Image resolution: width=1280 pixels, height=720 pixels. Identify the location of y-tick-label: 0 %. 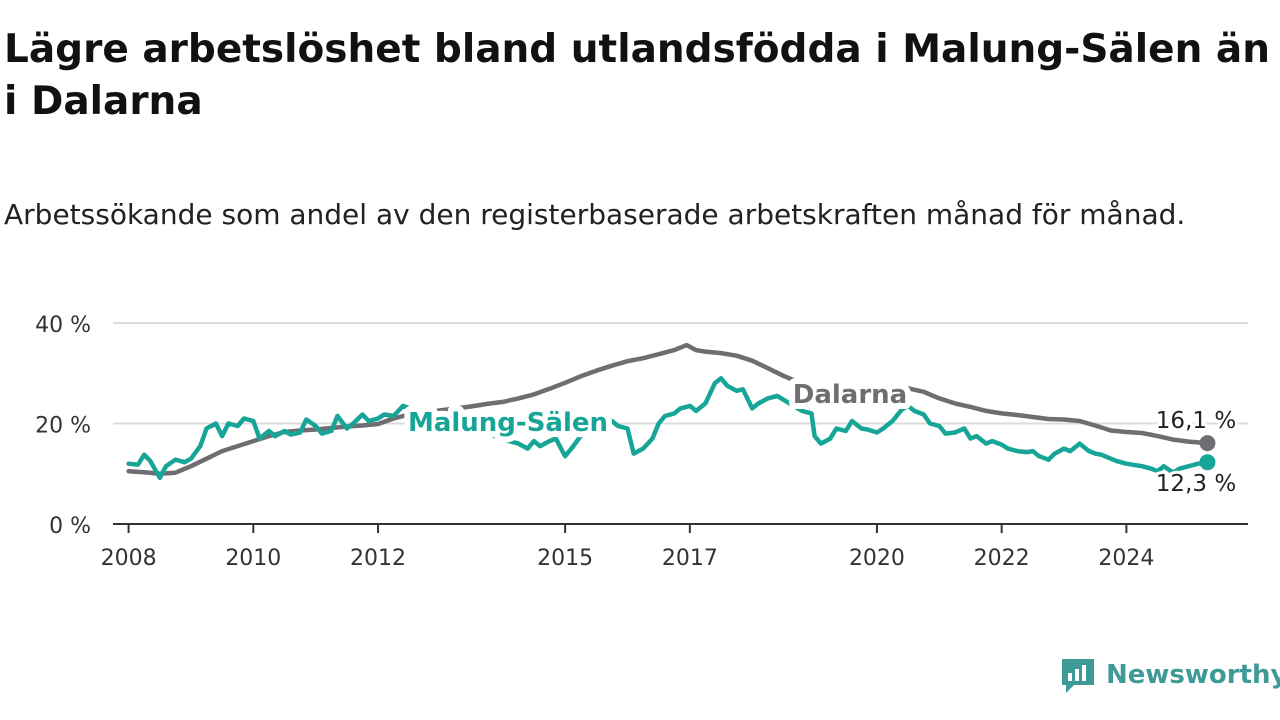
(70, 526).